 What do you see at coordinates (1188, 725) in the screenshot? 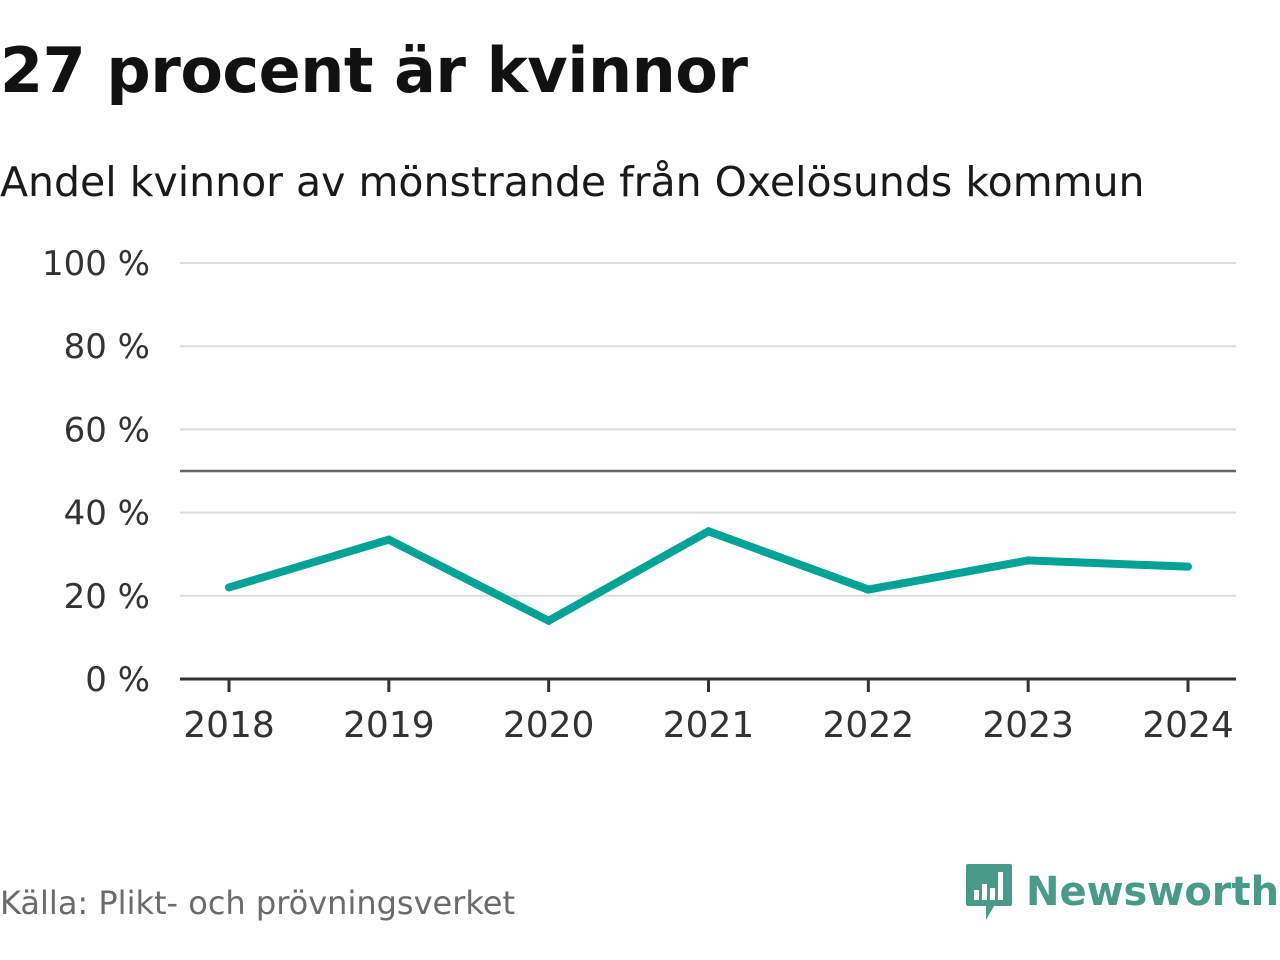
I see `x-tick-label: 2024` at bounding box center [1188, 725].